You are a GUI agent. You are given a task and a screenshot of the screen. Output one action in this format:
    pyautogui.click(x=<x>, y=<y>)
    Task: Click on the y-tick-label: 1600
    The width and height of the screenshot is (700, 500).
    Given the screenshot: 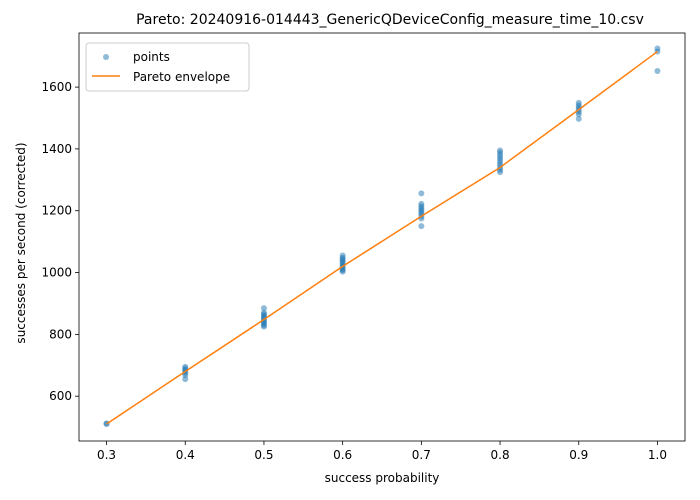 What is the action you would take?
    pyautogui.click(x=56, y=87)
    